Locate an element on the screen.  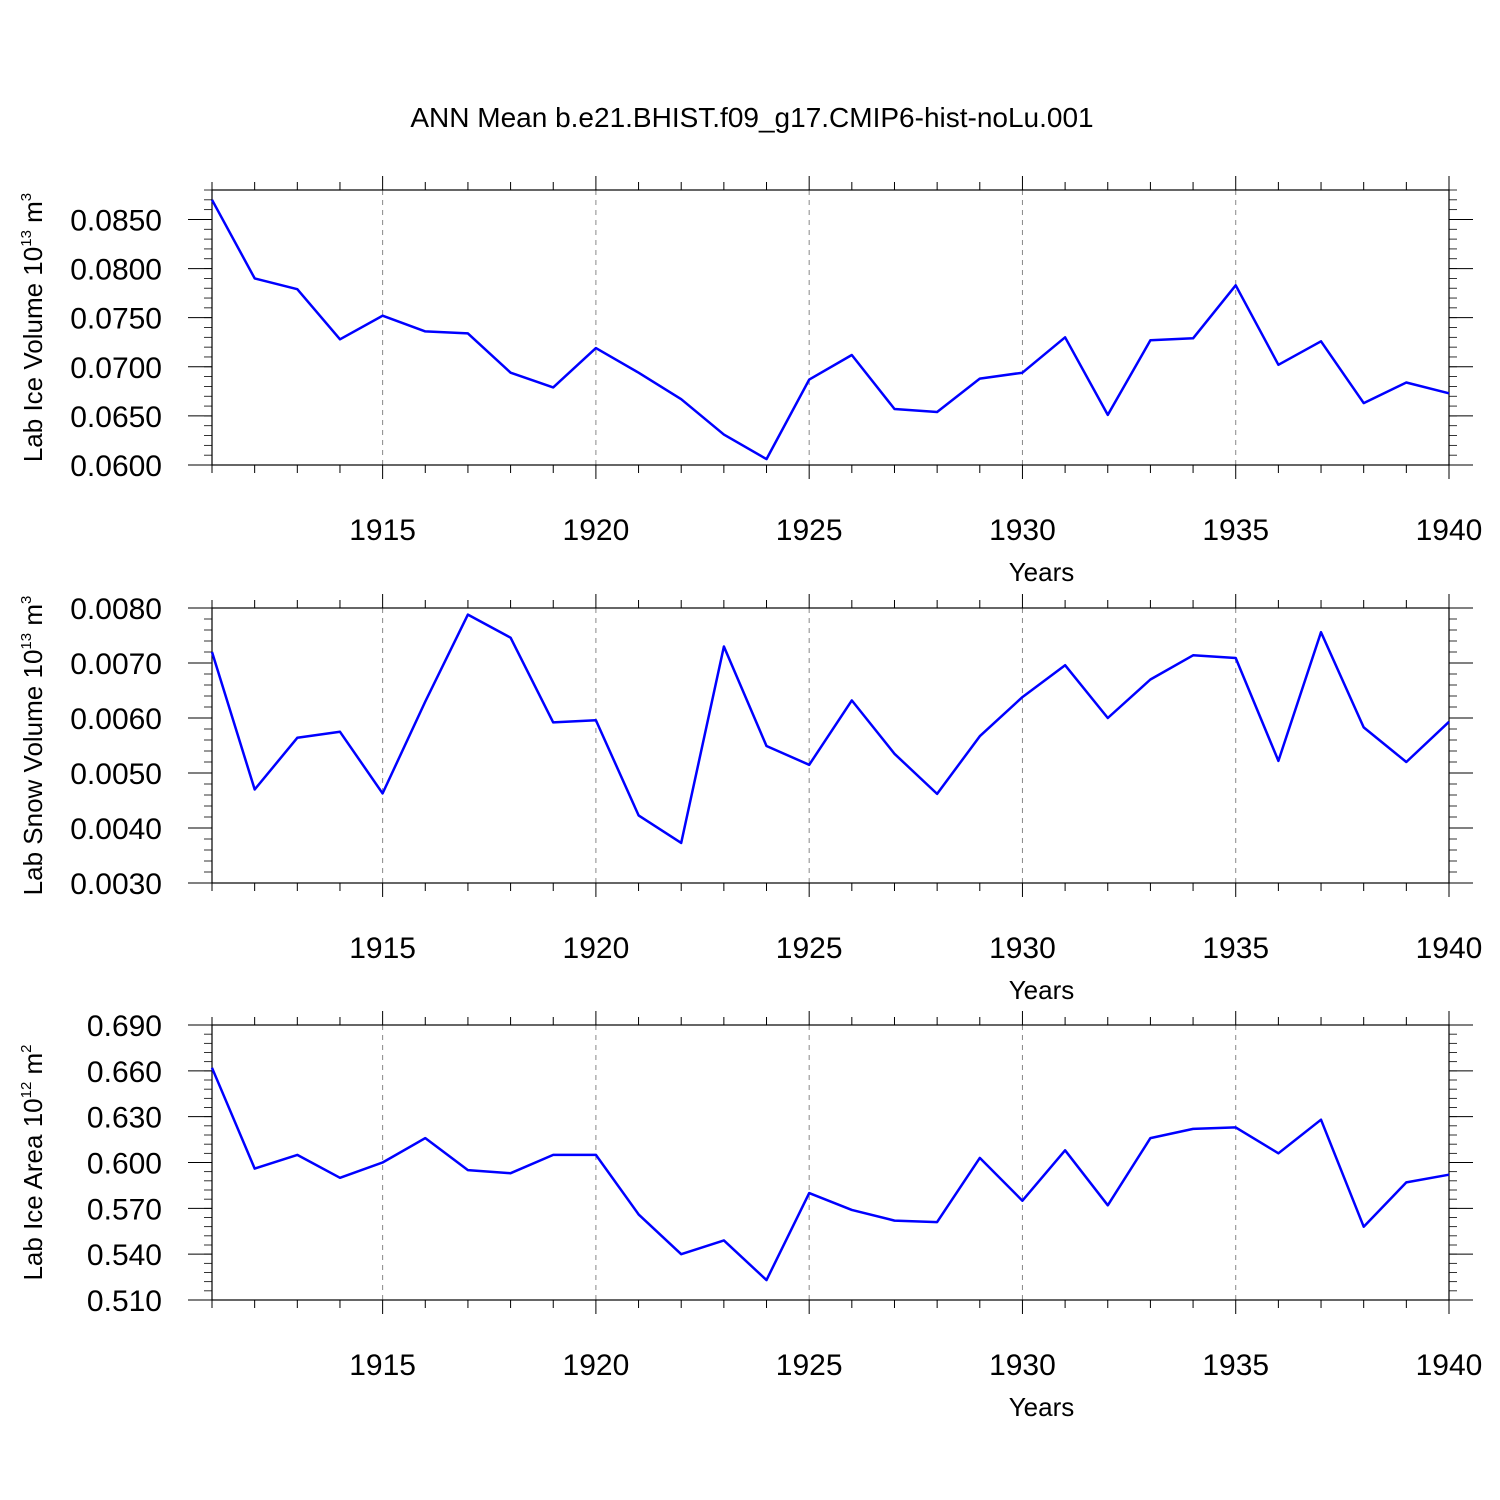
y-tick-label: 0.0030 is located at coordinates (116, 884).